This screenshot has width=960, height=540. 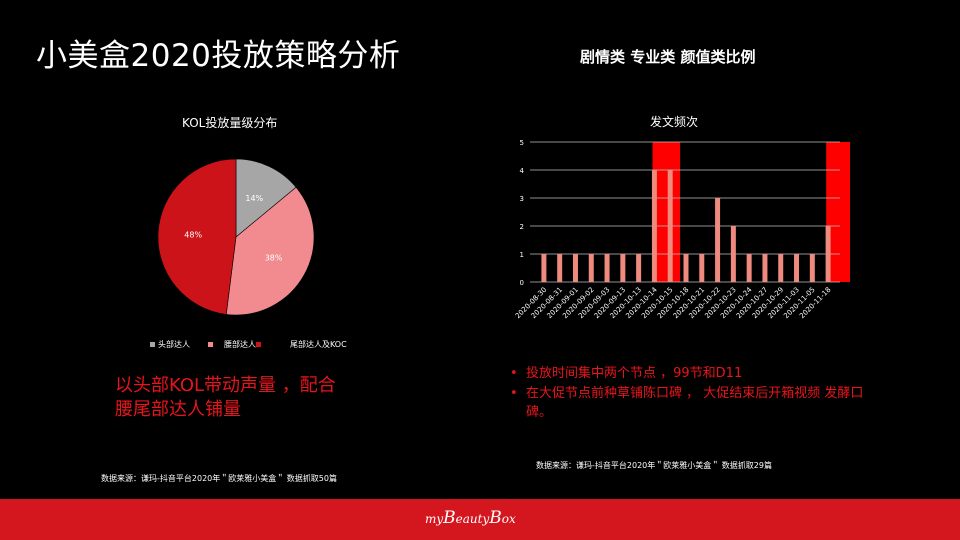 What do you see at coordinates (522, 227) in the screenshot?
I see `y-tick-label: 2` at bounding box center [522, 227].